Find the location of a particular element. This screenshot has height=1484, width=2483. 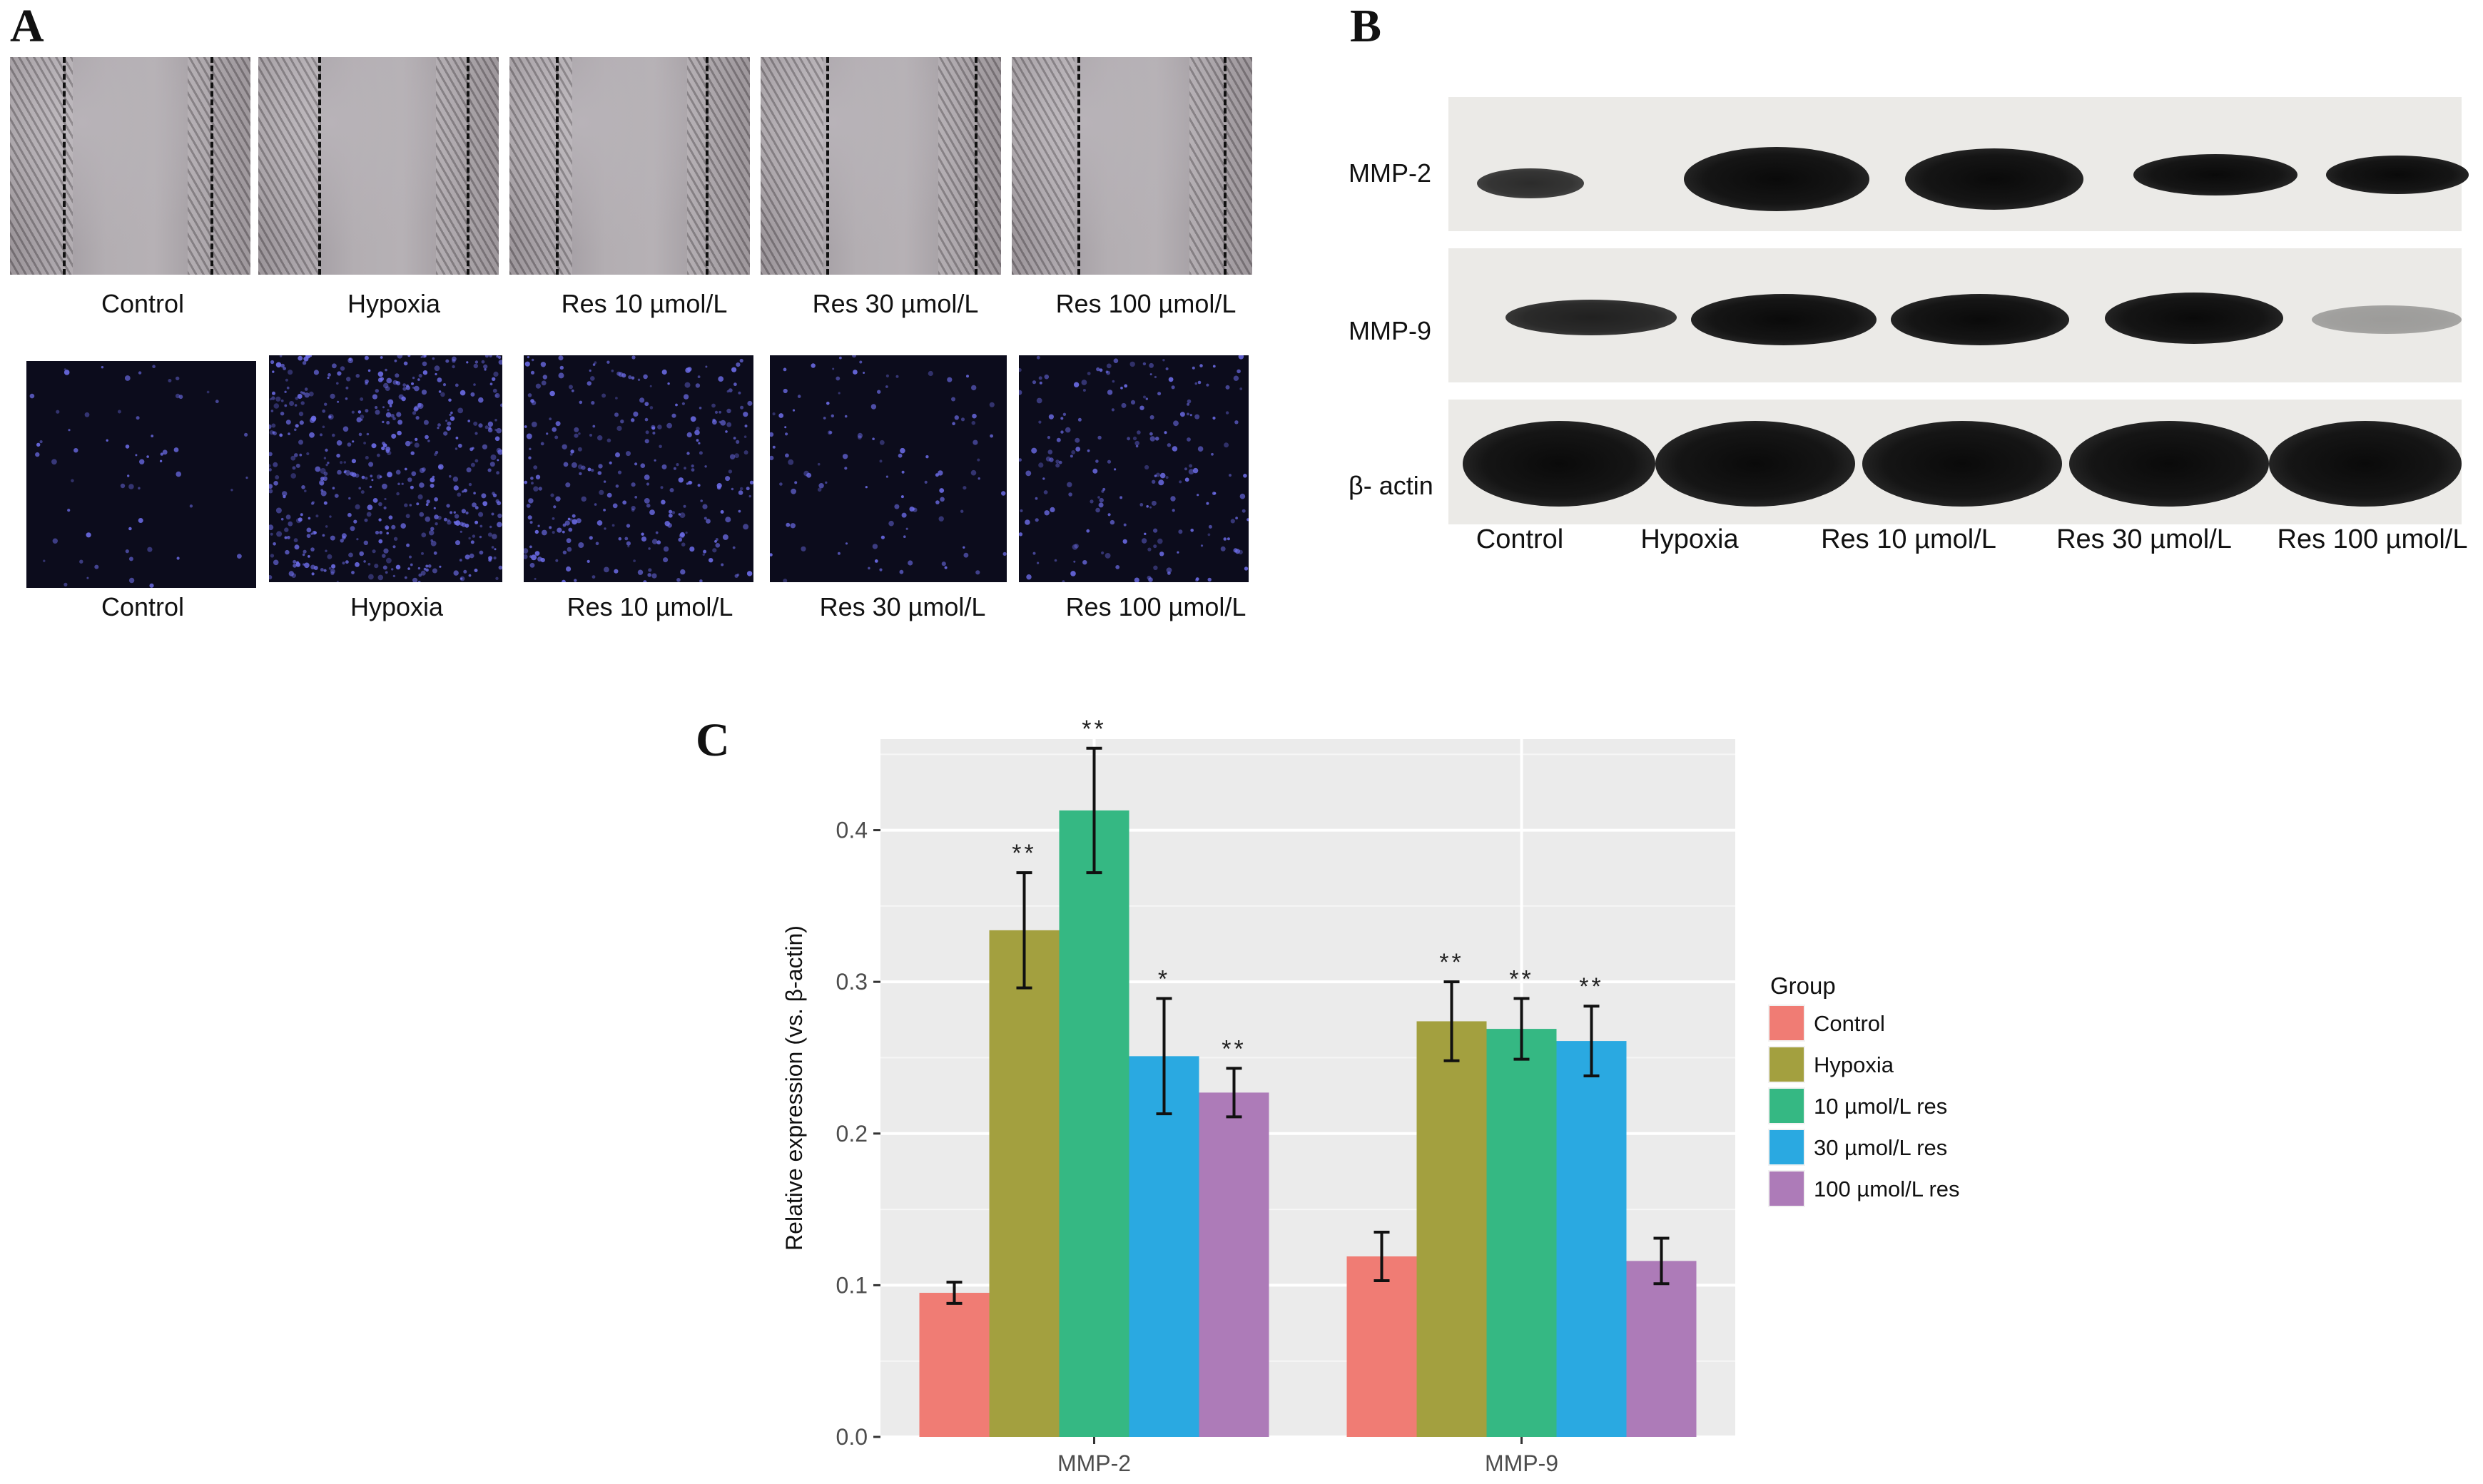

legend-label: 30 µmol/L res is located at coordinates (1880, 1147).